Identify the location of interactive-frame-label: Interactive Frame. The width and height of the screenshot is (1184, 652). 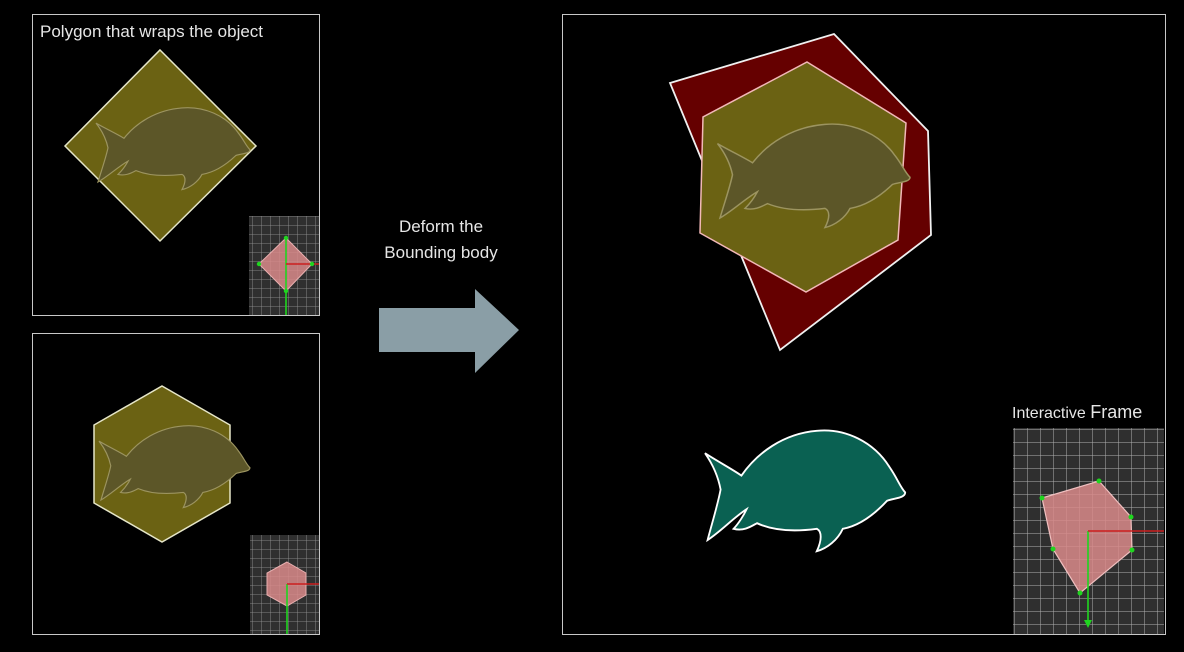
(1077, 412).